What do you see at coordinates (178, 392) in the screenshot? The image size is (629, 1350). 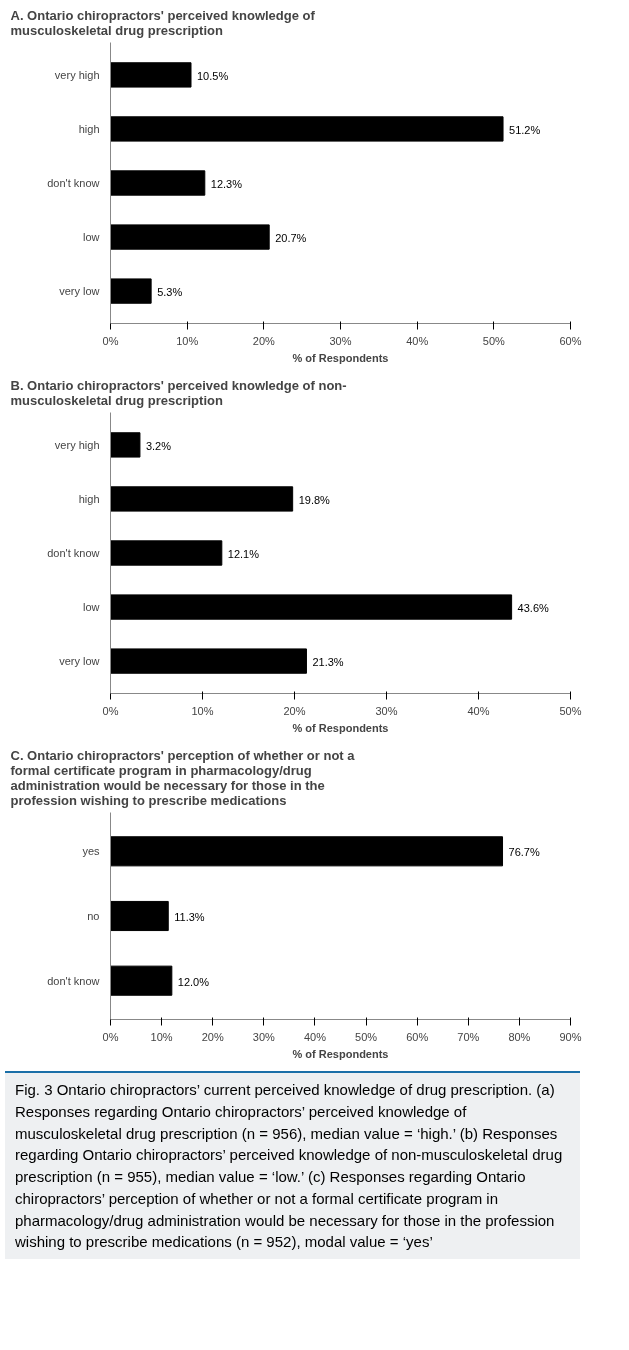 I see `chart-title: B. Ontario chiropractors' perceived knowledge of non- musculoskeletal drug prescription` at bounding box center [178, 392].